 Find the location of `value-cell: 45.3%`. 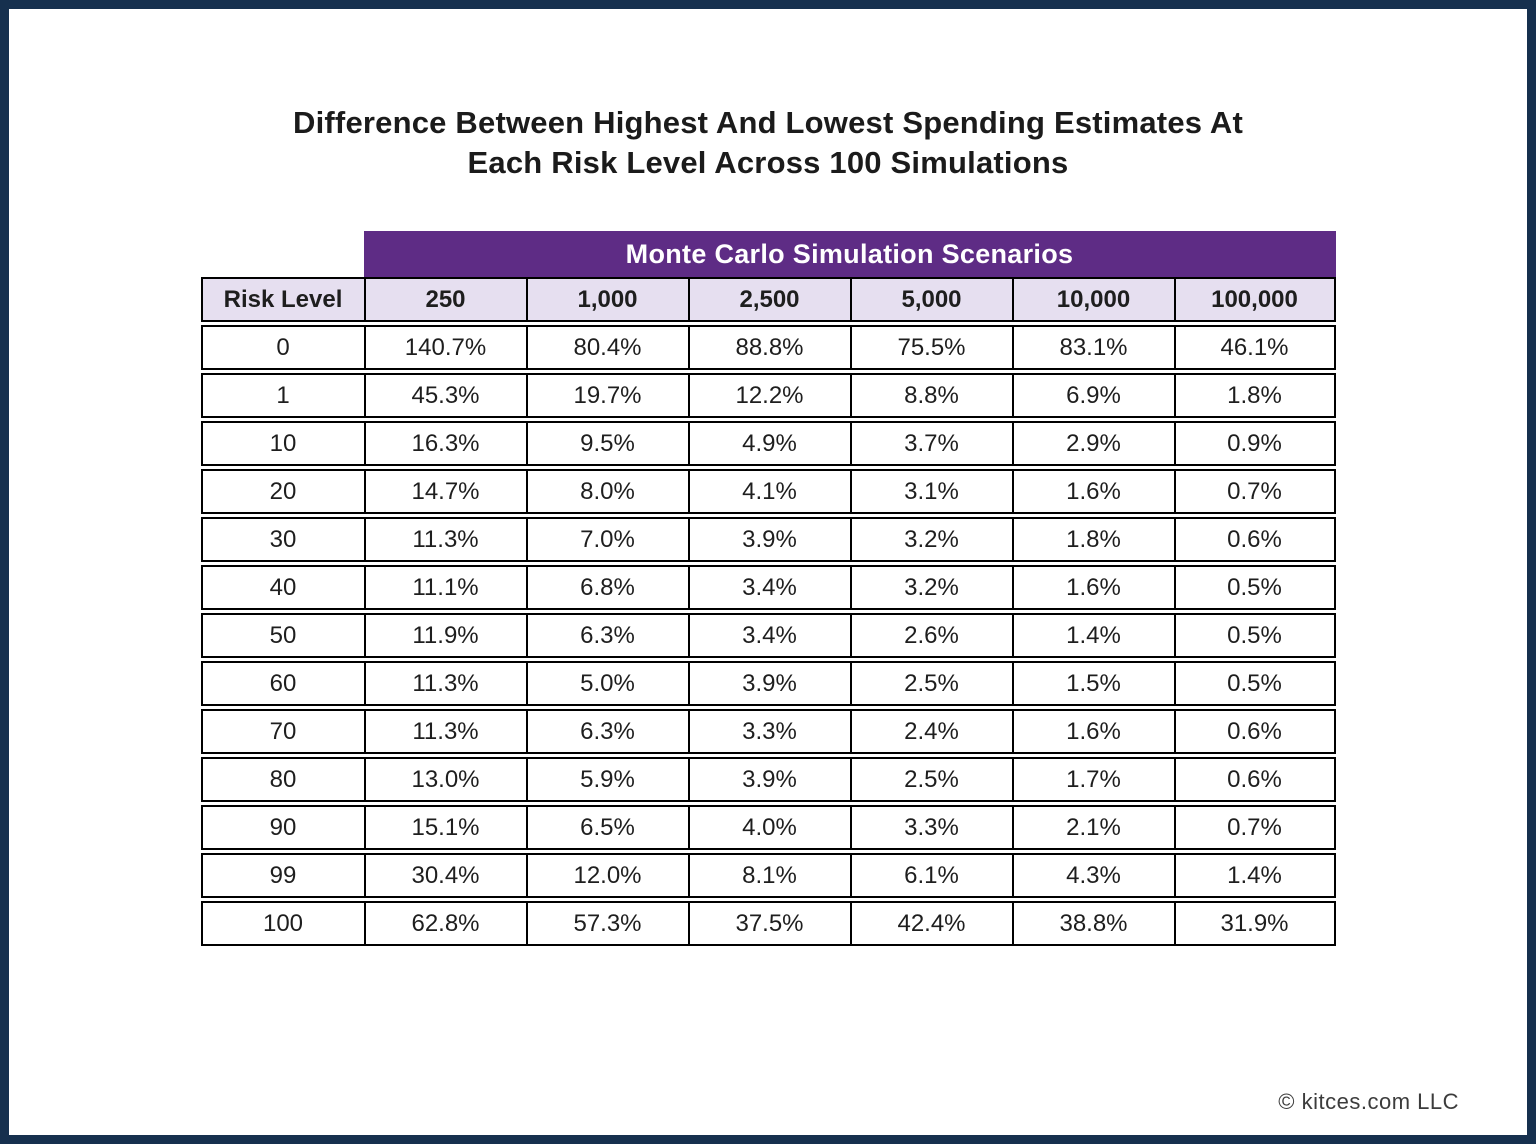

value-cell: 45.3% is located at coordinates (444, 395).